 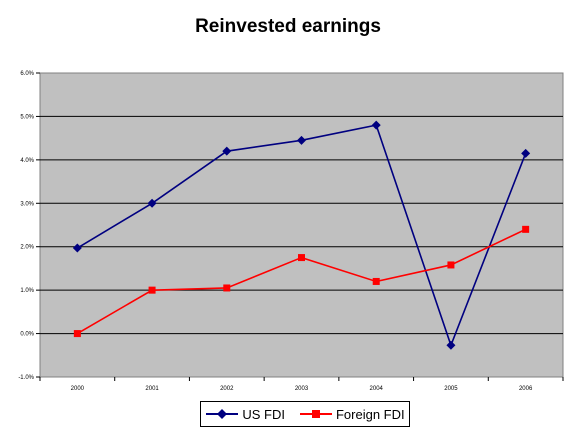 I want to click on y-tick-label: 0.0%, so click(x=27, y=335).